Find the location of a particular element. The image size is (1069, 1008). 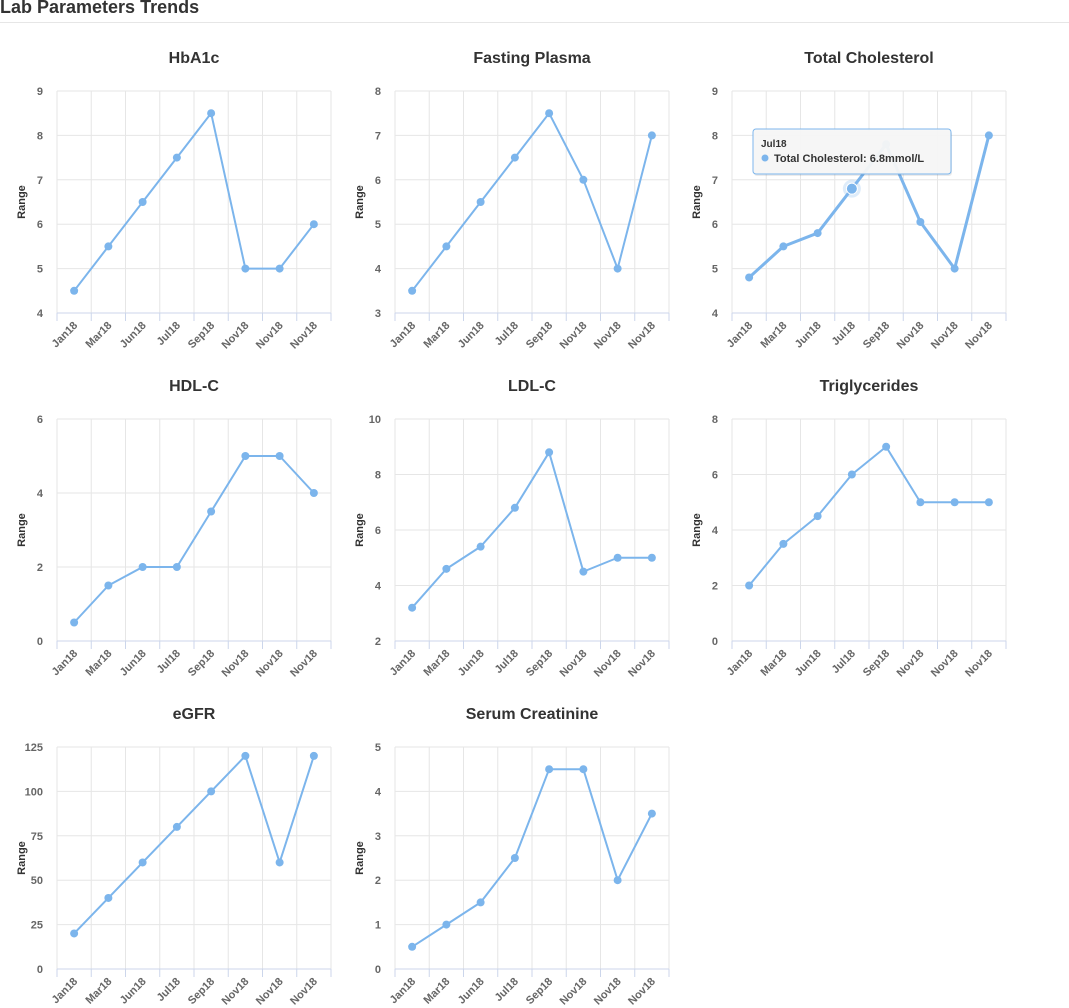

chart-title: HDL-C is located at coordinates (194, 386).